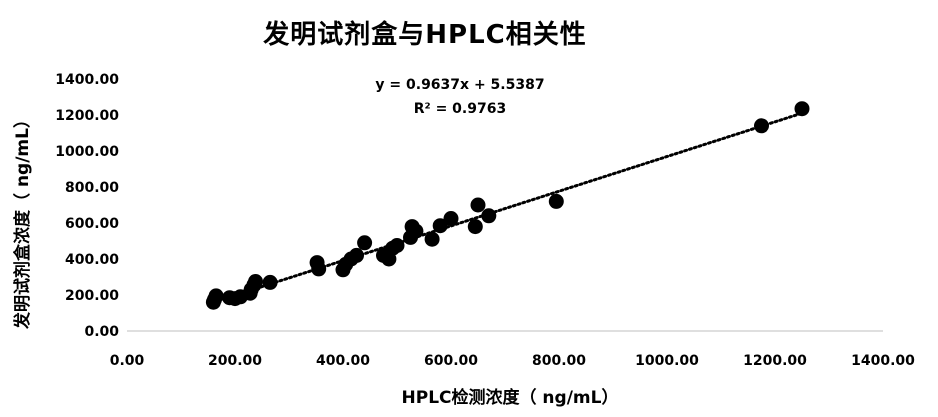 Image resolution: width=938 pixels, height=417 pixels. I want to click on y-tick-label: 0.00, so click(101, 332).